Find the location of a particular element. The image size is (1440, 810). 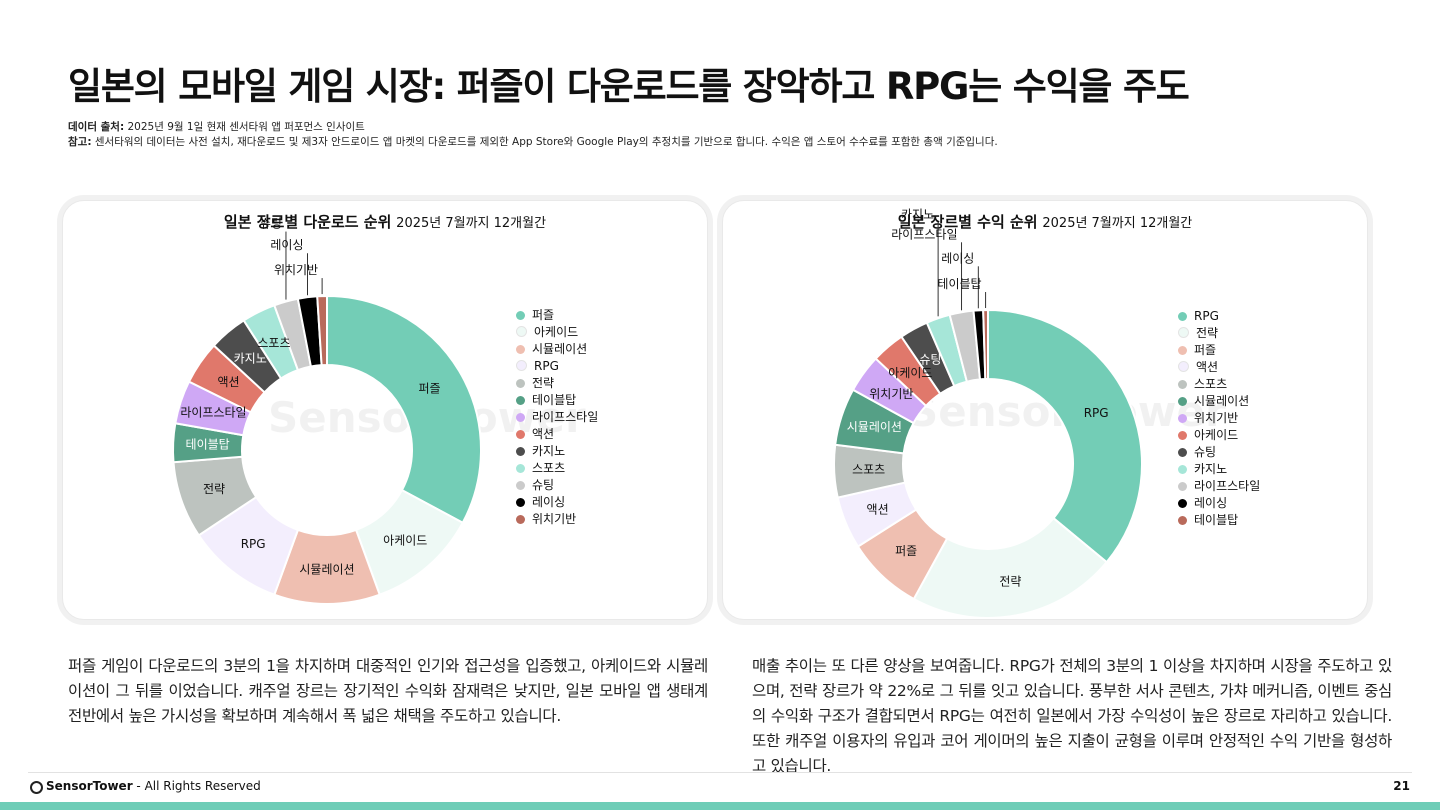

sensortower-logo-icon is located at coordinates (36, 787).